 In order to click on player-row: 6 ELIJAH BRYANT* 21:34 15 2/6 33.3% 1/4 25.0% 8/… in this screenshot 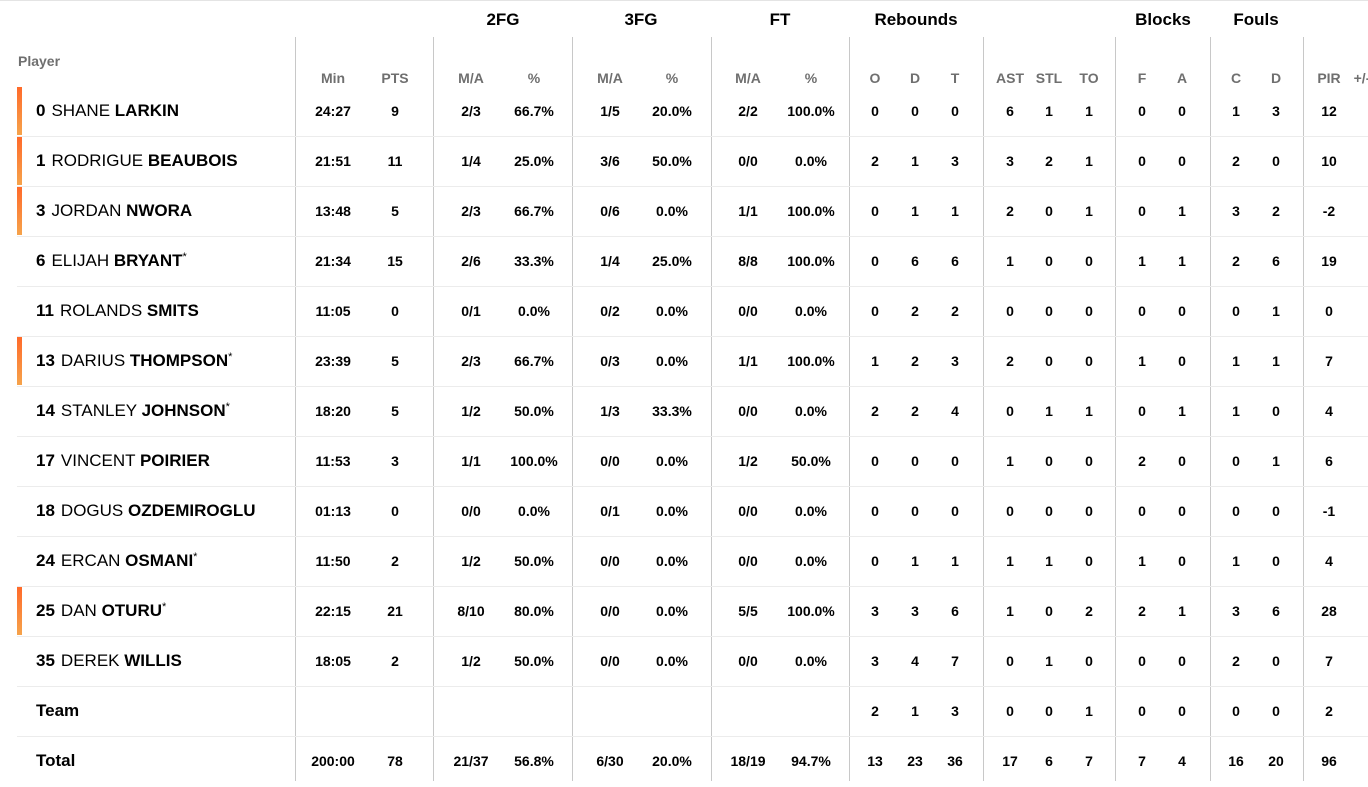, I will do `click(692, 262)`.